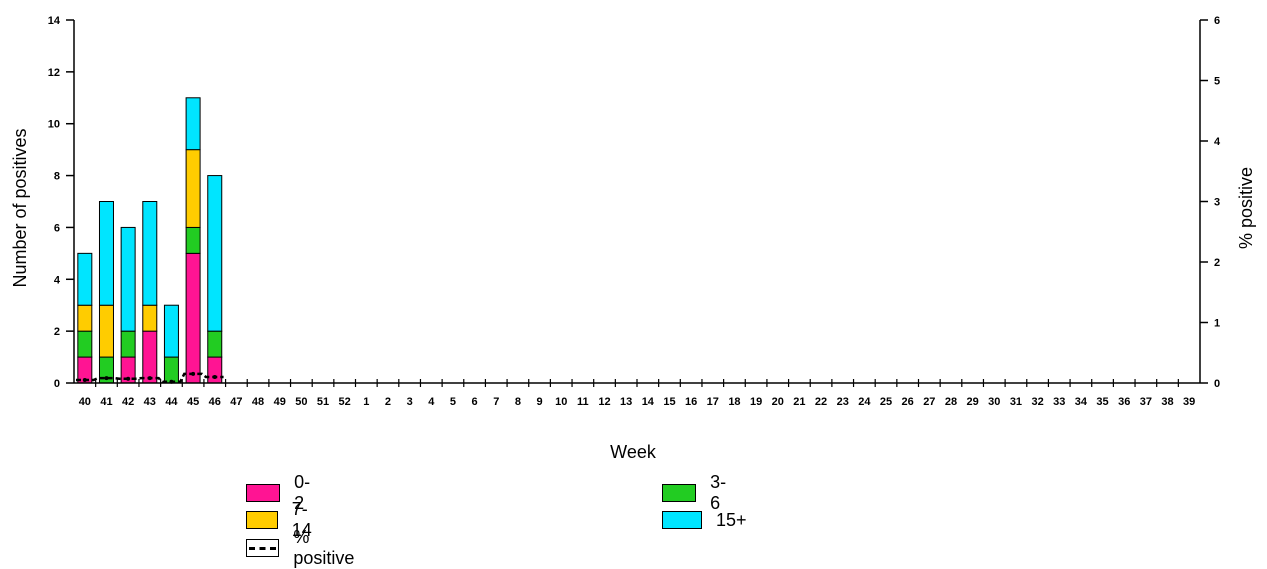  Describe the element at coordinates (1217, 21) in the screenshot. I see `y2-tick-label: 6` at that location.